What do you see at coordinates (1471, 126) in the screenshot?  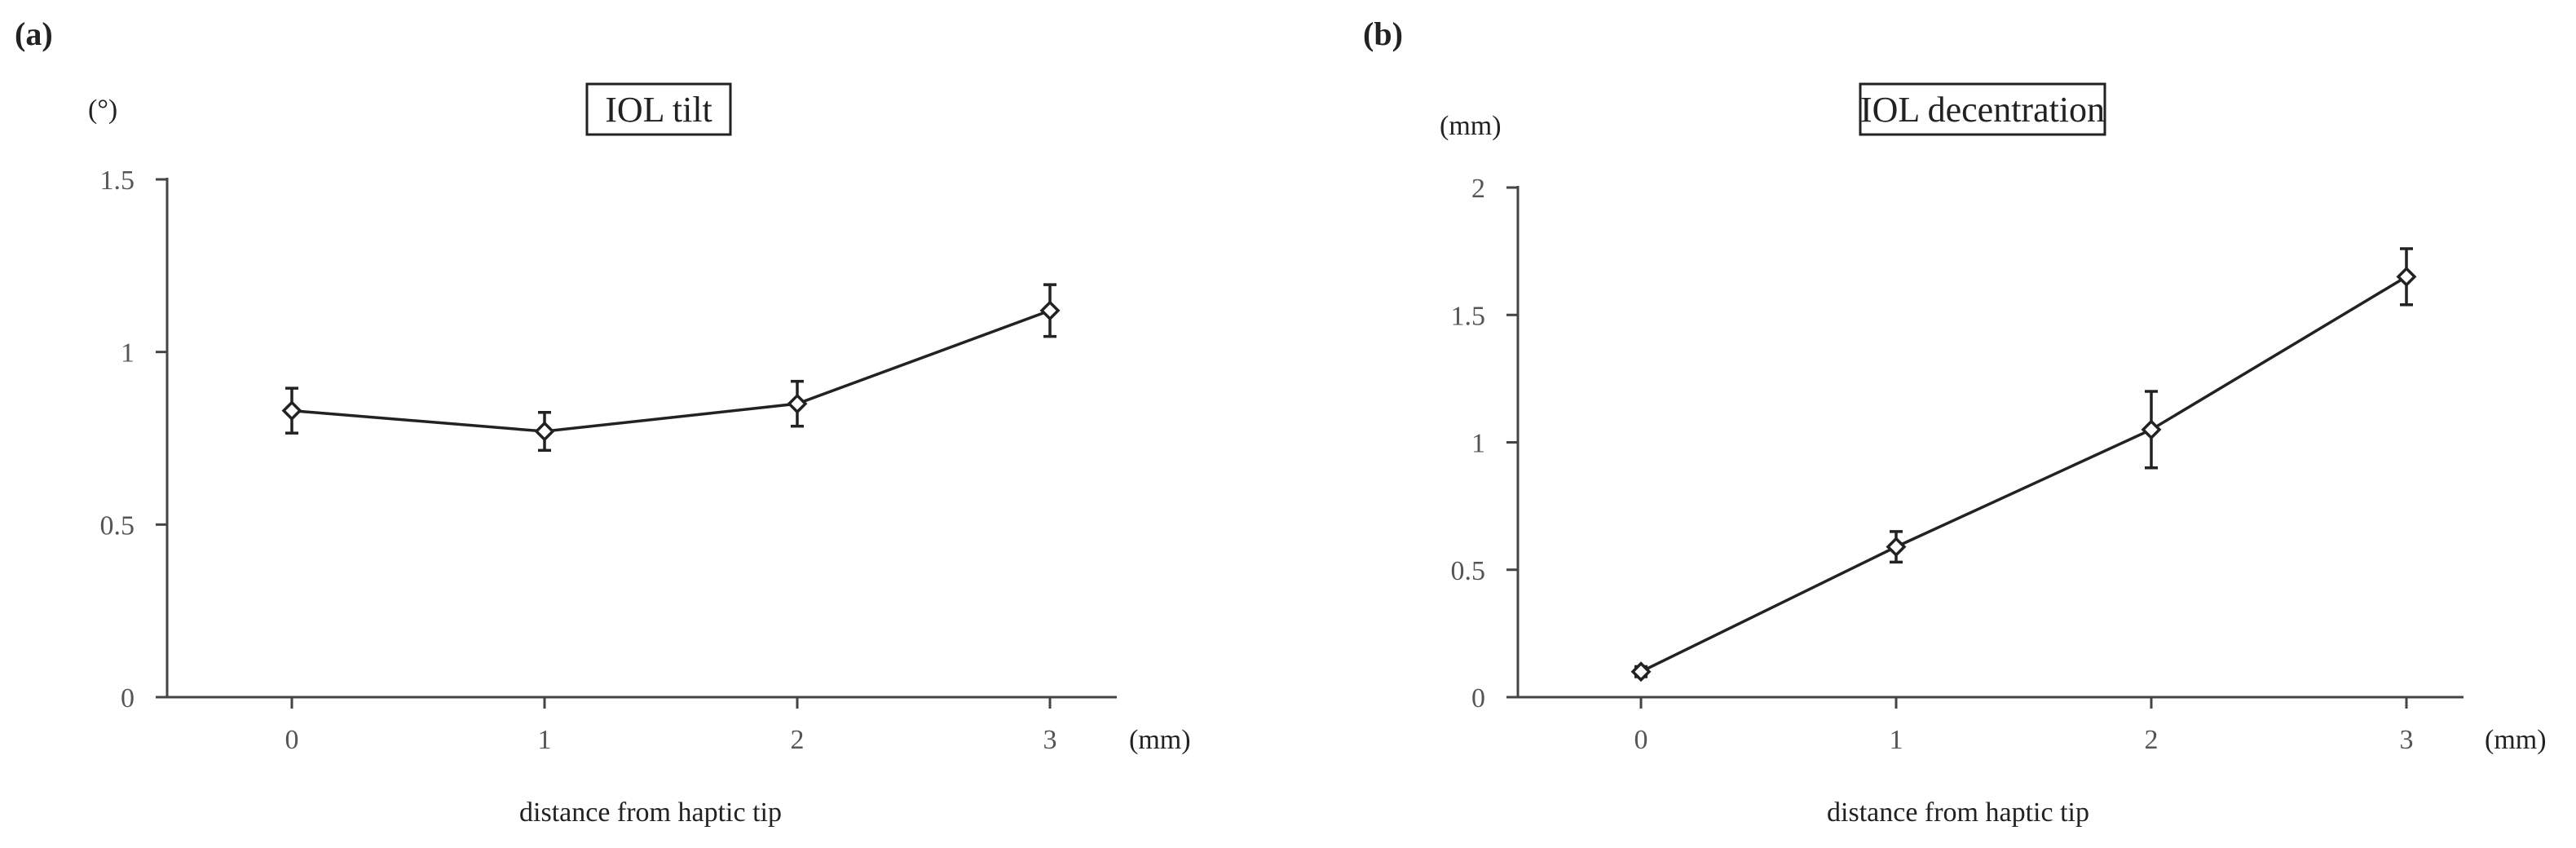 I see `panel-b-y-unit: (mm)` at bounding box center [1471, 126].